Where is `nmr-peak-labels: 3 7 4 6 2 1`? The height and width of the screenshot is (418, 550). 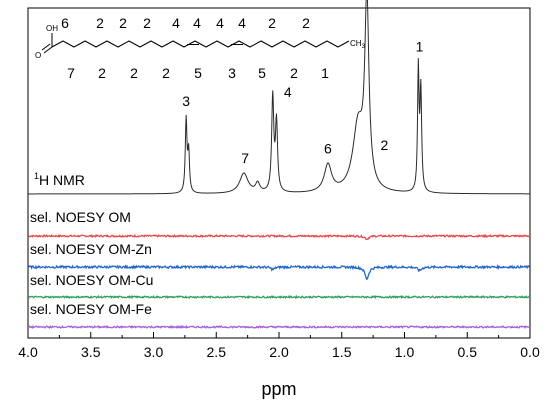 nmr-peak-labels: 3 7 4 6 2 1 is located at coordinates (302, 102).